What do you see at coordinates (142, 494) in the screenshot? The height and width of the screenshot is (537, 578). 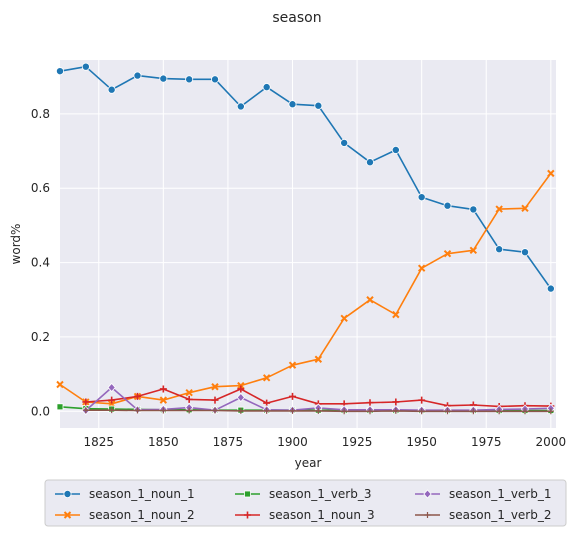 I see `legend-label: season_1_noun_1` at bounding box center [142, 494].